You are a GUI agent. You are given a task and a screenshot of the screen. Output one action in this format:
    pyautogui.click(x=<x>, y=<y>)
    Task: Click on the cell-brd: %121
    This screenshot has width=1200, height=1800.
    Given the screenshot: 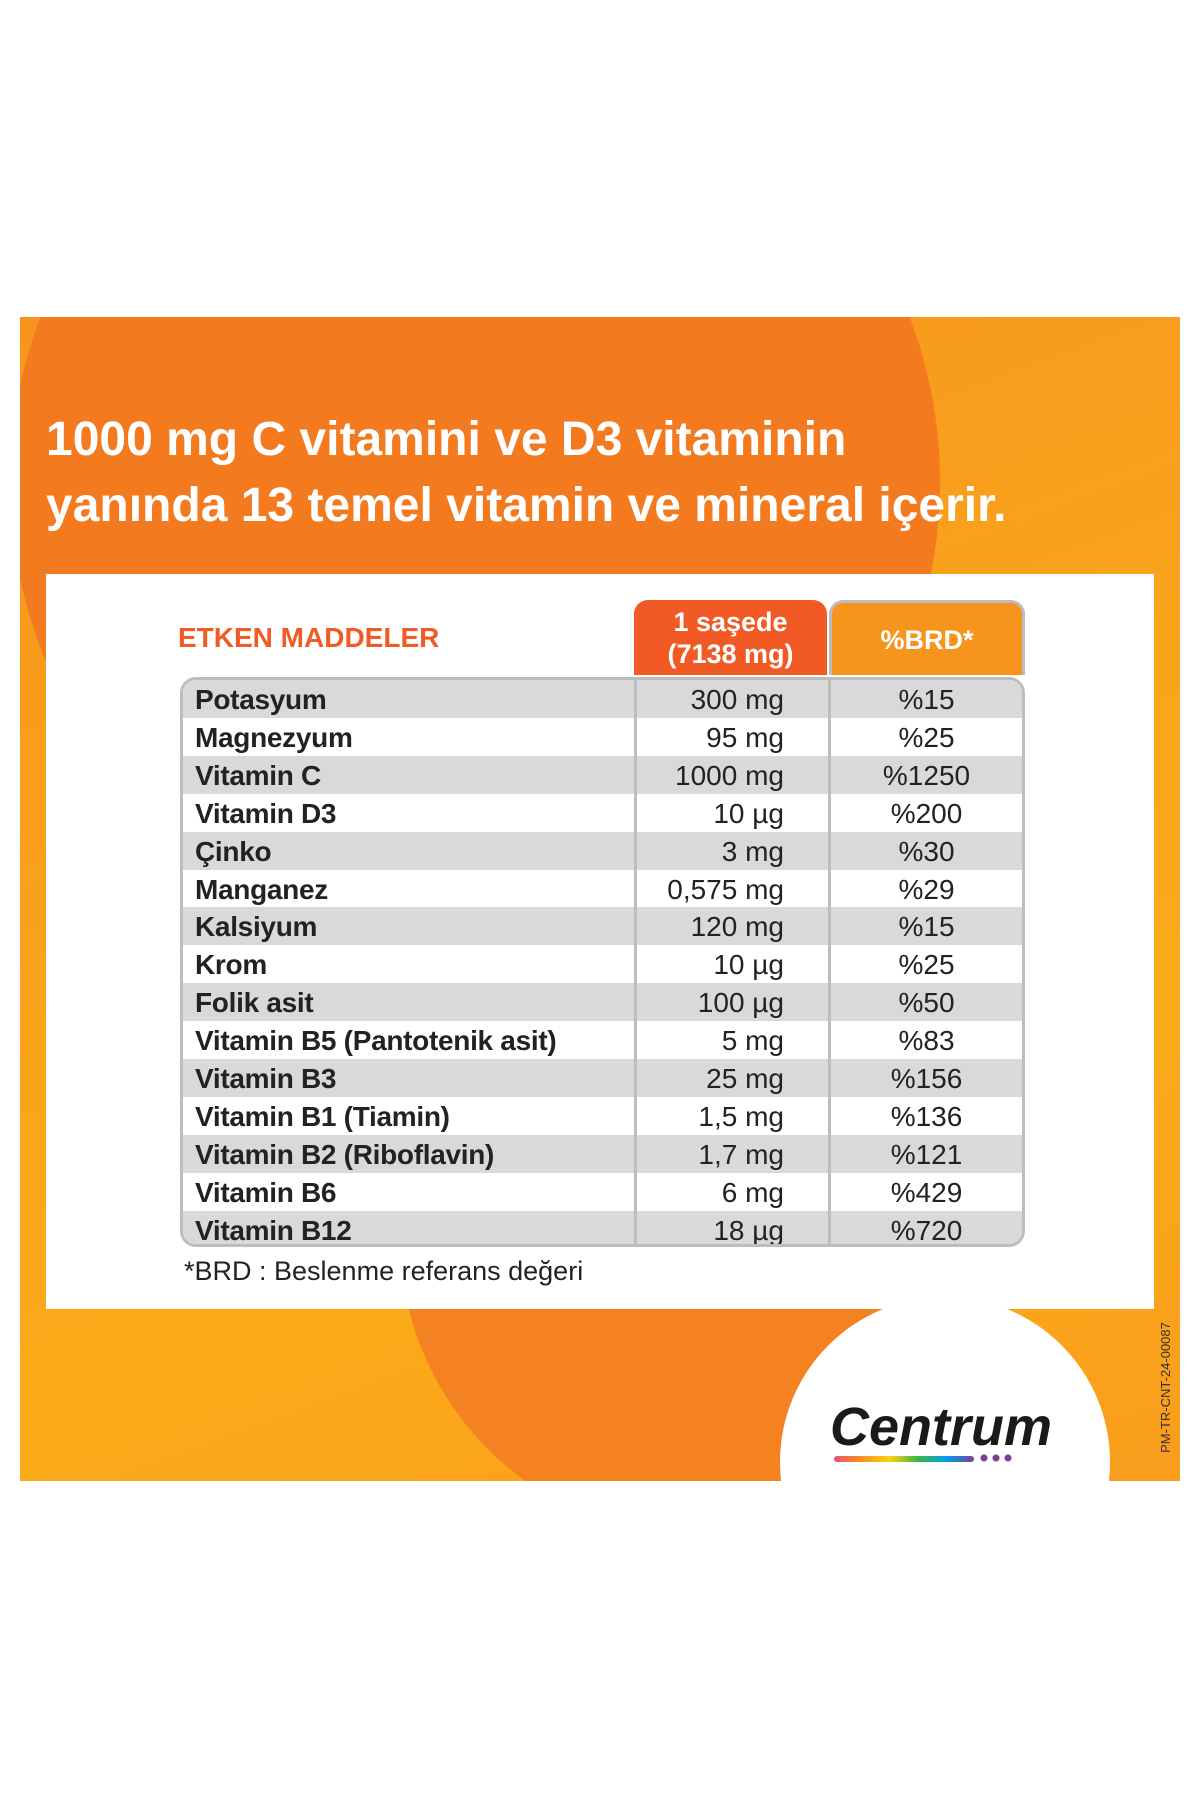 What is the action you would take?
    pyautogui.click(x=925, y=1153)
    